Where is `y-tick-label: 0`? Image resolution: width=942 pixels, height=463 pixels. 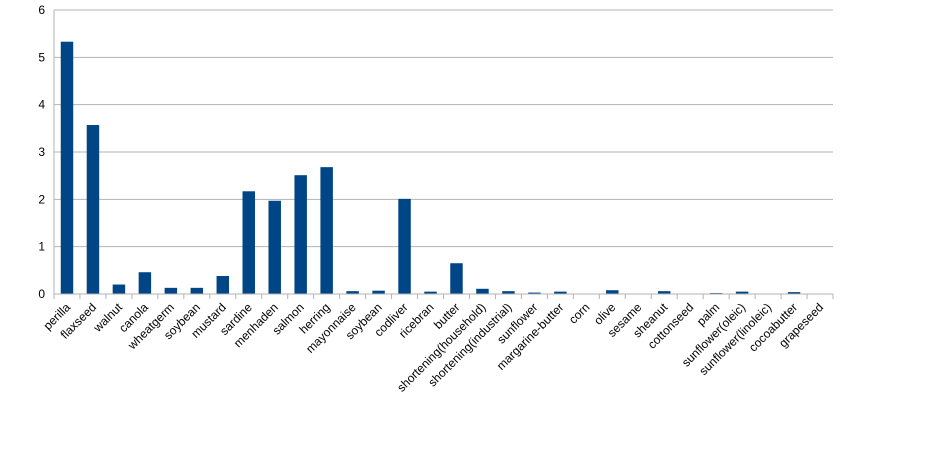 y-tick-label: 0 is located at coordinates (41, 294).